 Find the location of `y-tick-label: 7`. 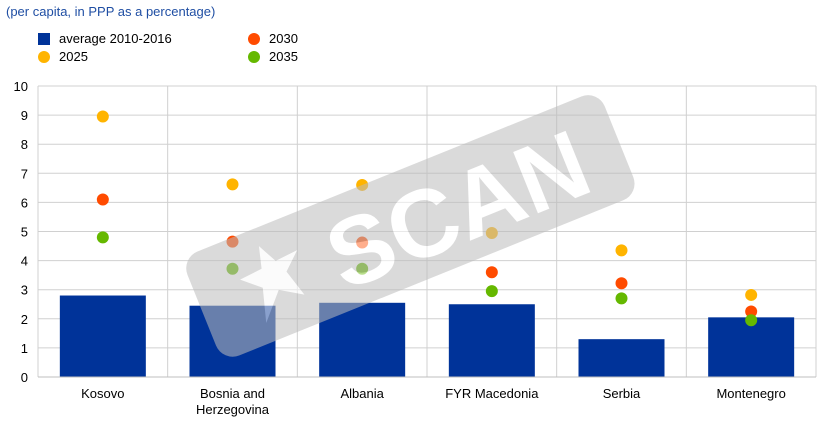

y-tick-label: 7 is located at coordinates (24, 173).